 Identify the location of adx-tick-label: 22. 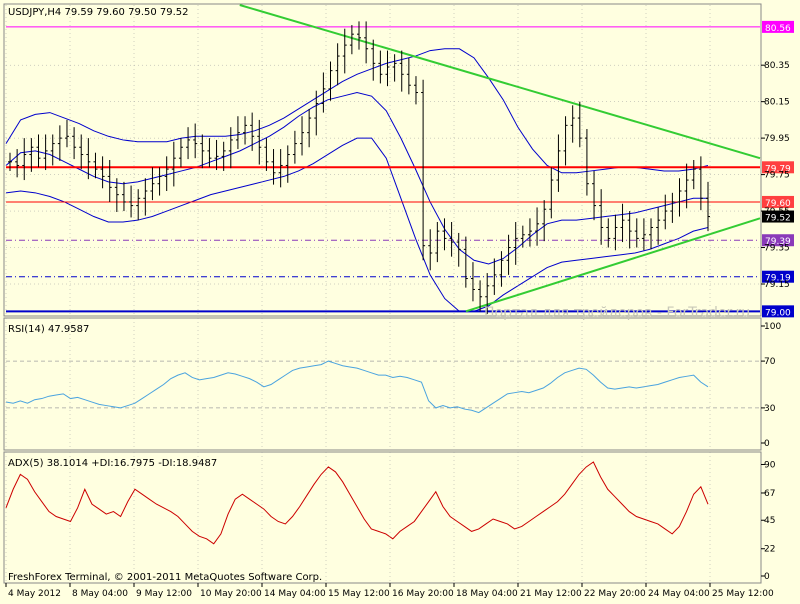
(769, 550).